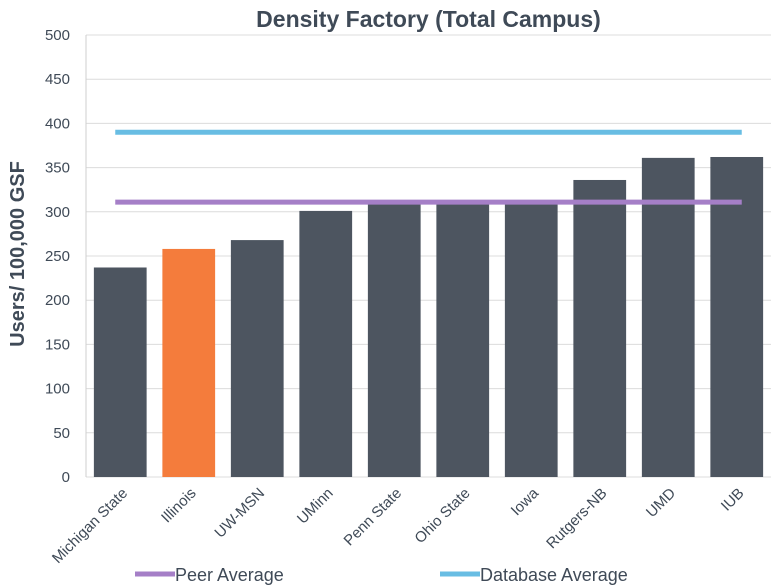 This screenshot has width=771, height=586. What do you see at coordinates (57, 300) in the screenshot?
I see `y-tick-label: 200` at bounding box center [57, 300].